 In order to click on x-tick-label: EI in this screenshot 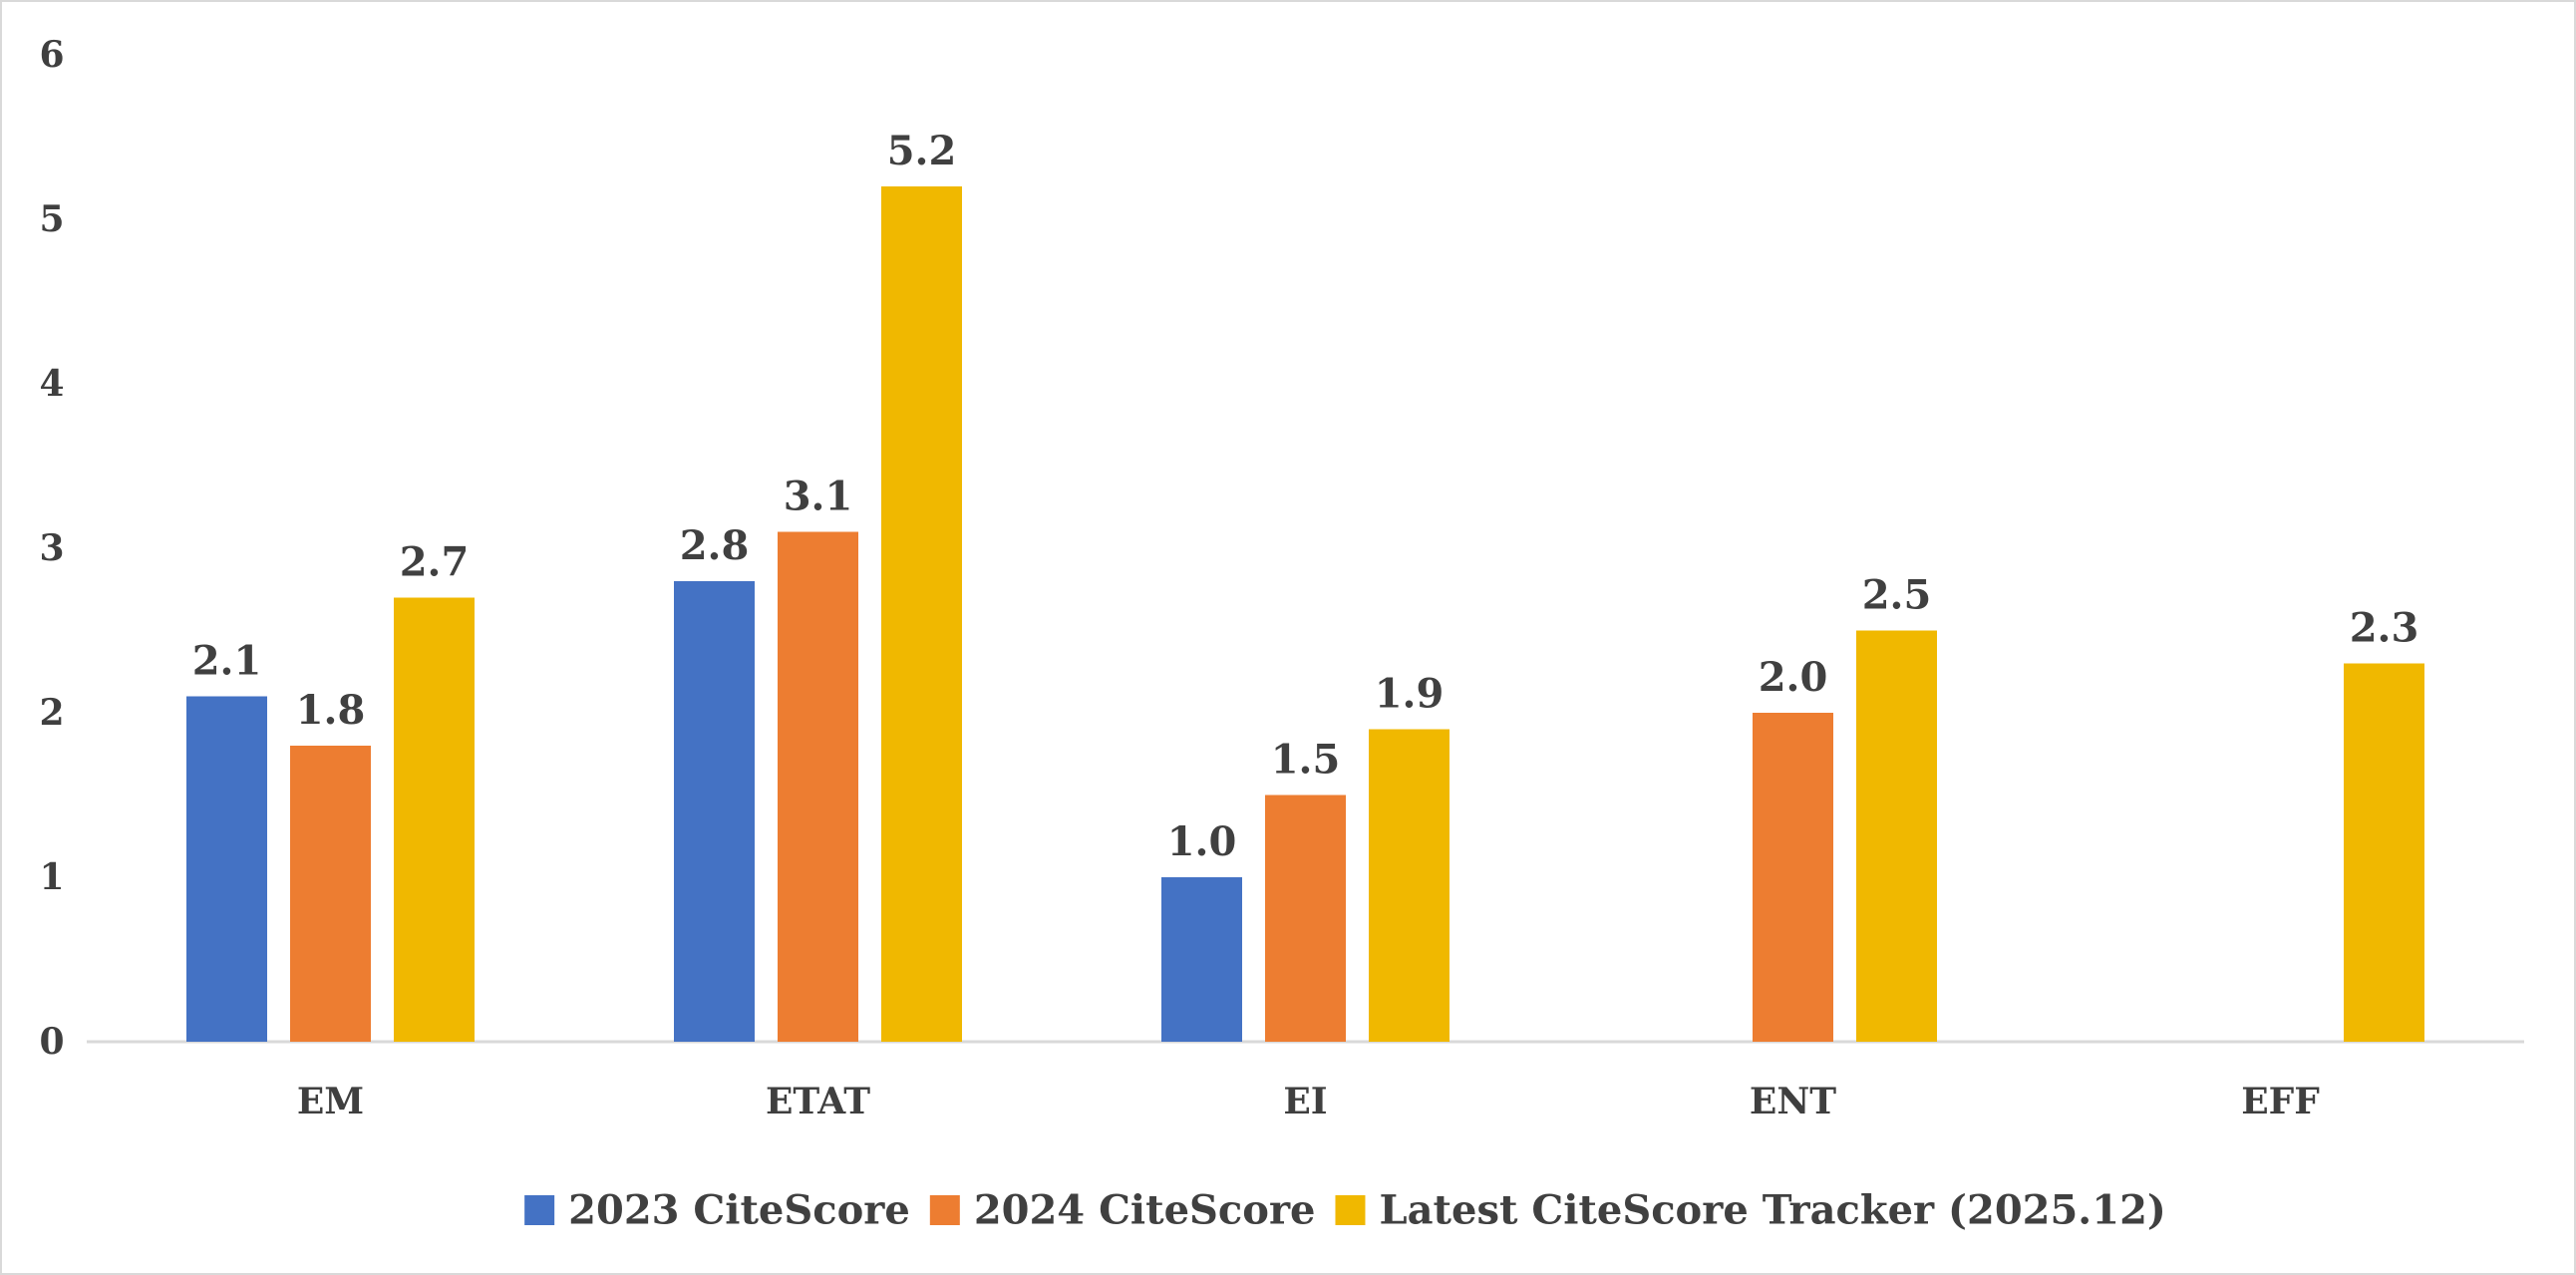, I will do `click(1305, 1101)`.